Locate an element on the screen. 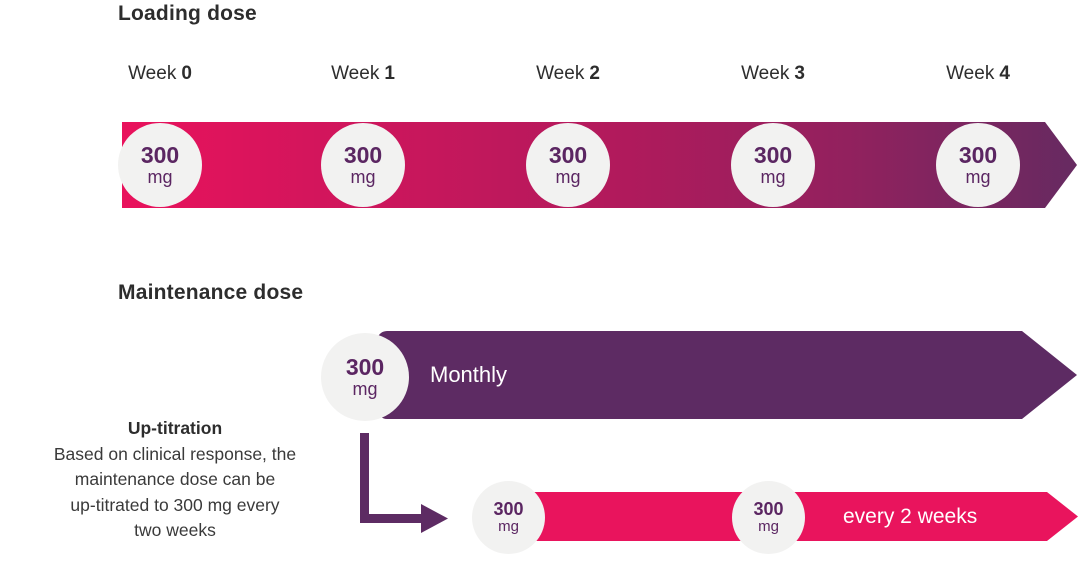 The height and width of the screenshot is (564, 1080). week-label-1: Week 1 is located at coordinates (363, 74).